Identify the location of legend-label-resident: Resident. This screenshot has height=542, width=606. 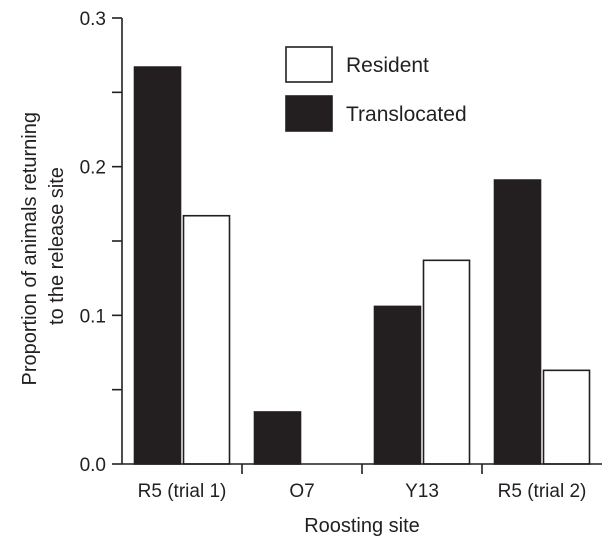
(387, 65).